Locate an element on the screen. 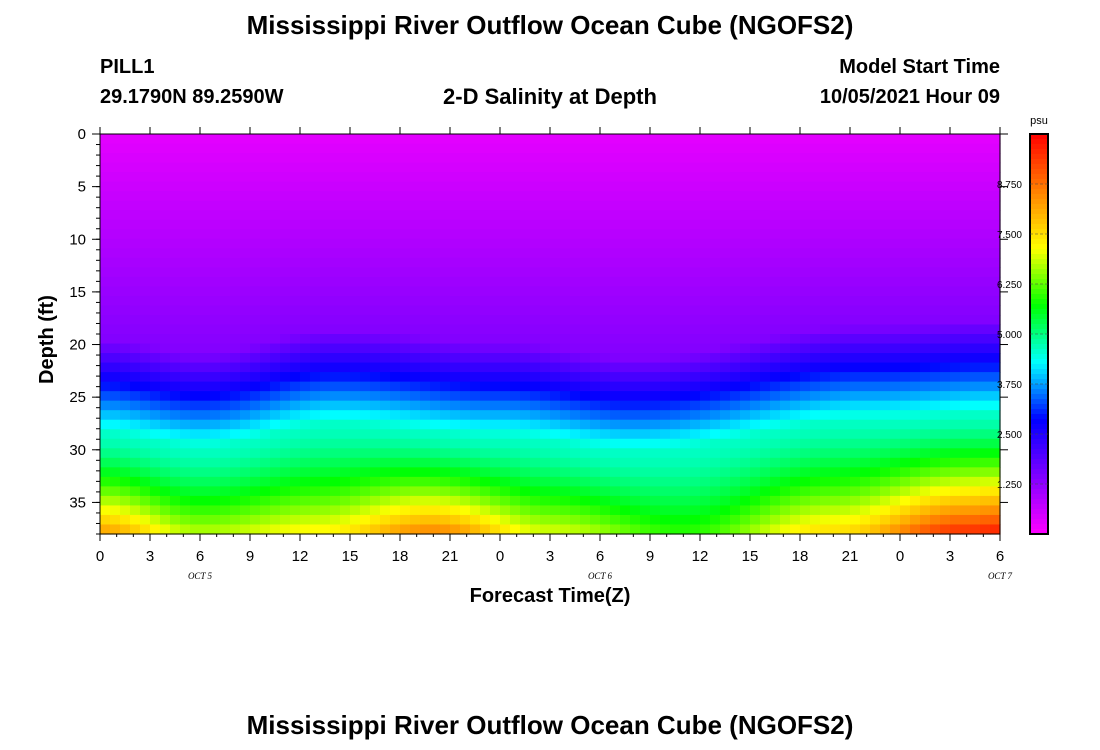 The image size is (1100, 750). y-tick-label: 30 is located at coordinates (77, 450).